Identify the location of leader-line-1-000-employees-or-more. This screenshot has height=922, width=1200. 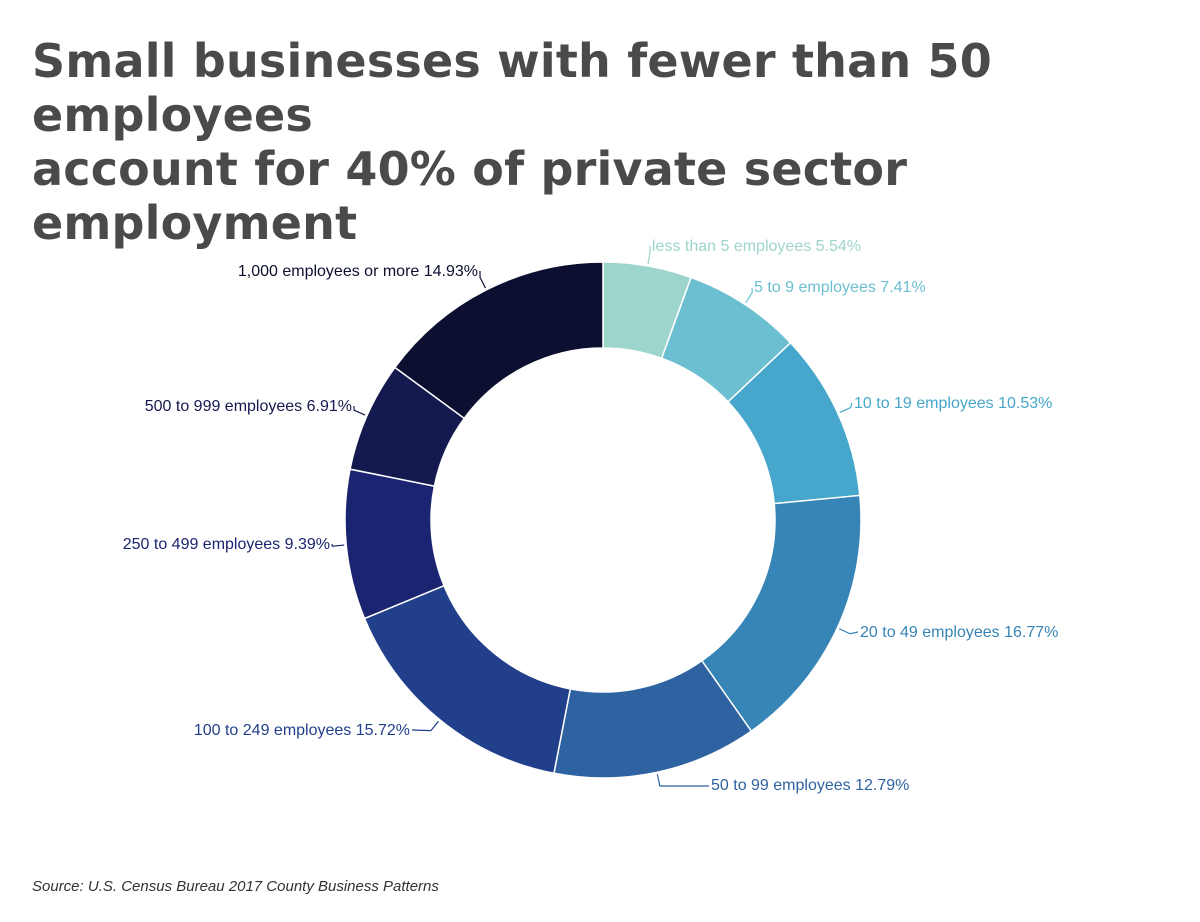
(482, 279).